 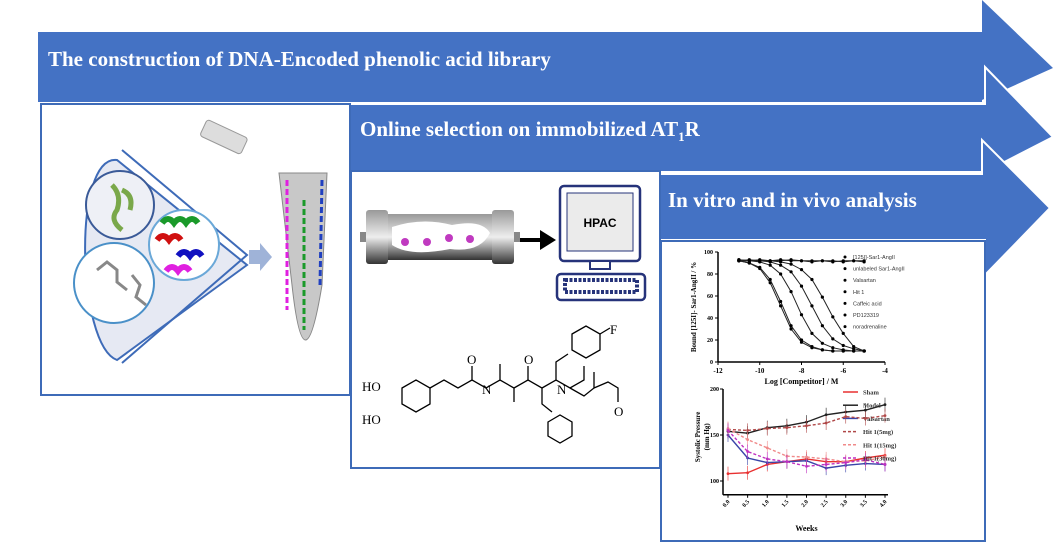 I want to click on legend-label: unlabeled Sar1-AngII, so click(x=879, y=270).